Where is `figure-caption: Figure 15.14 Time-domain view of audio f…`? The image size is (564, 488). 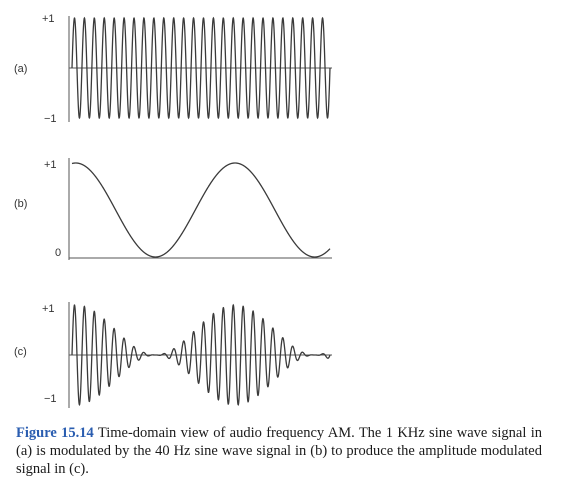
figure-caption: Figure 15.14 Time-domain view of audio f… is located at coordinates (279, 451).